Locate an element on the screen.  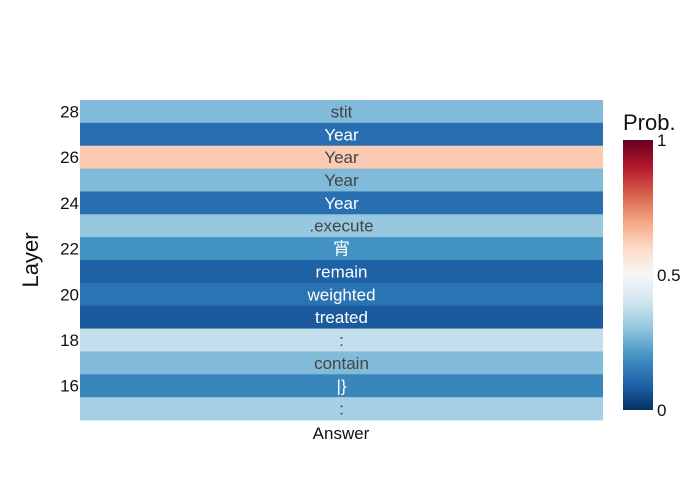
y-axis-ticks: 16 18 20 22 24 26 28 is located at coordinates (69, 248).